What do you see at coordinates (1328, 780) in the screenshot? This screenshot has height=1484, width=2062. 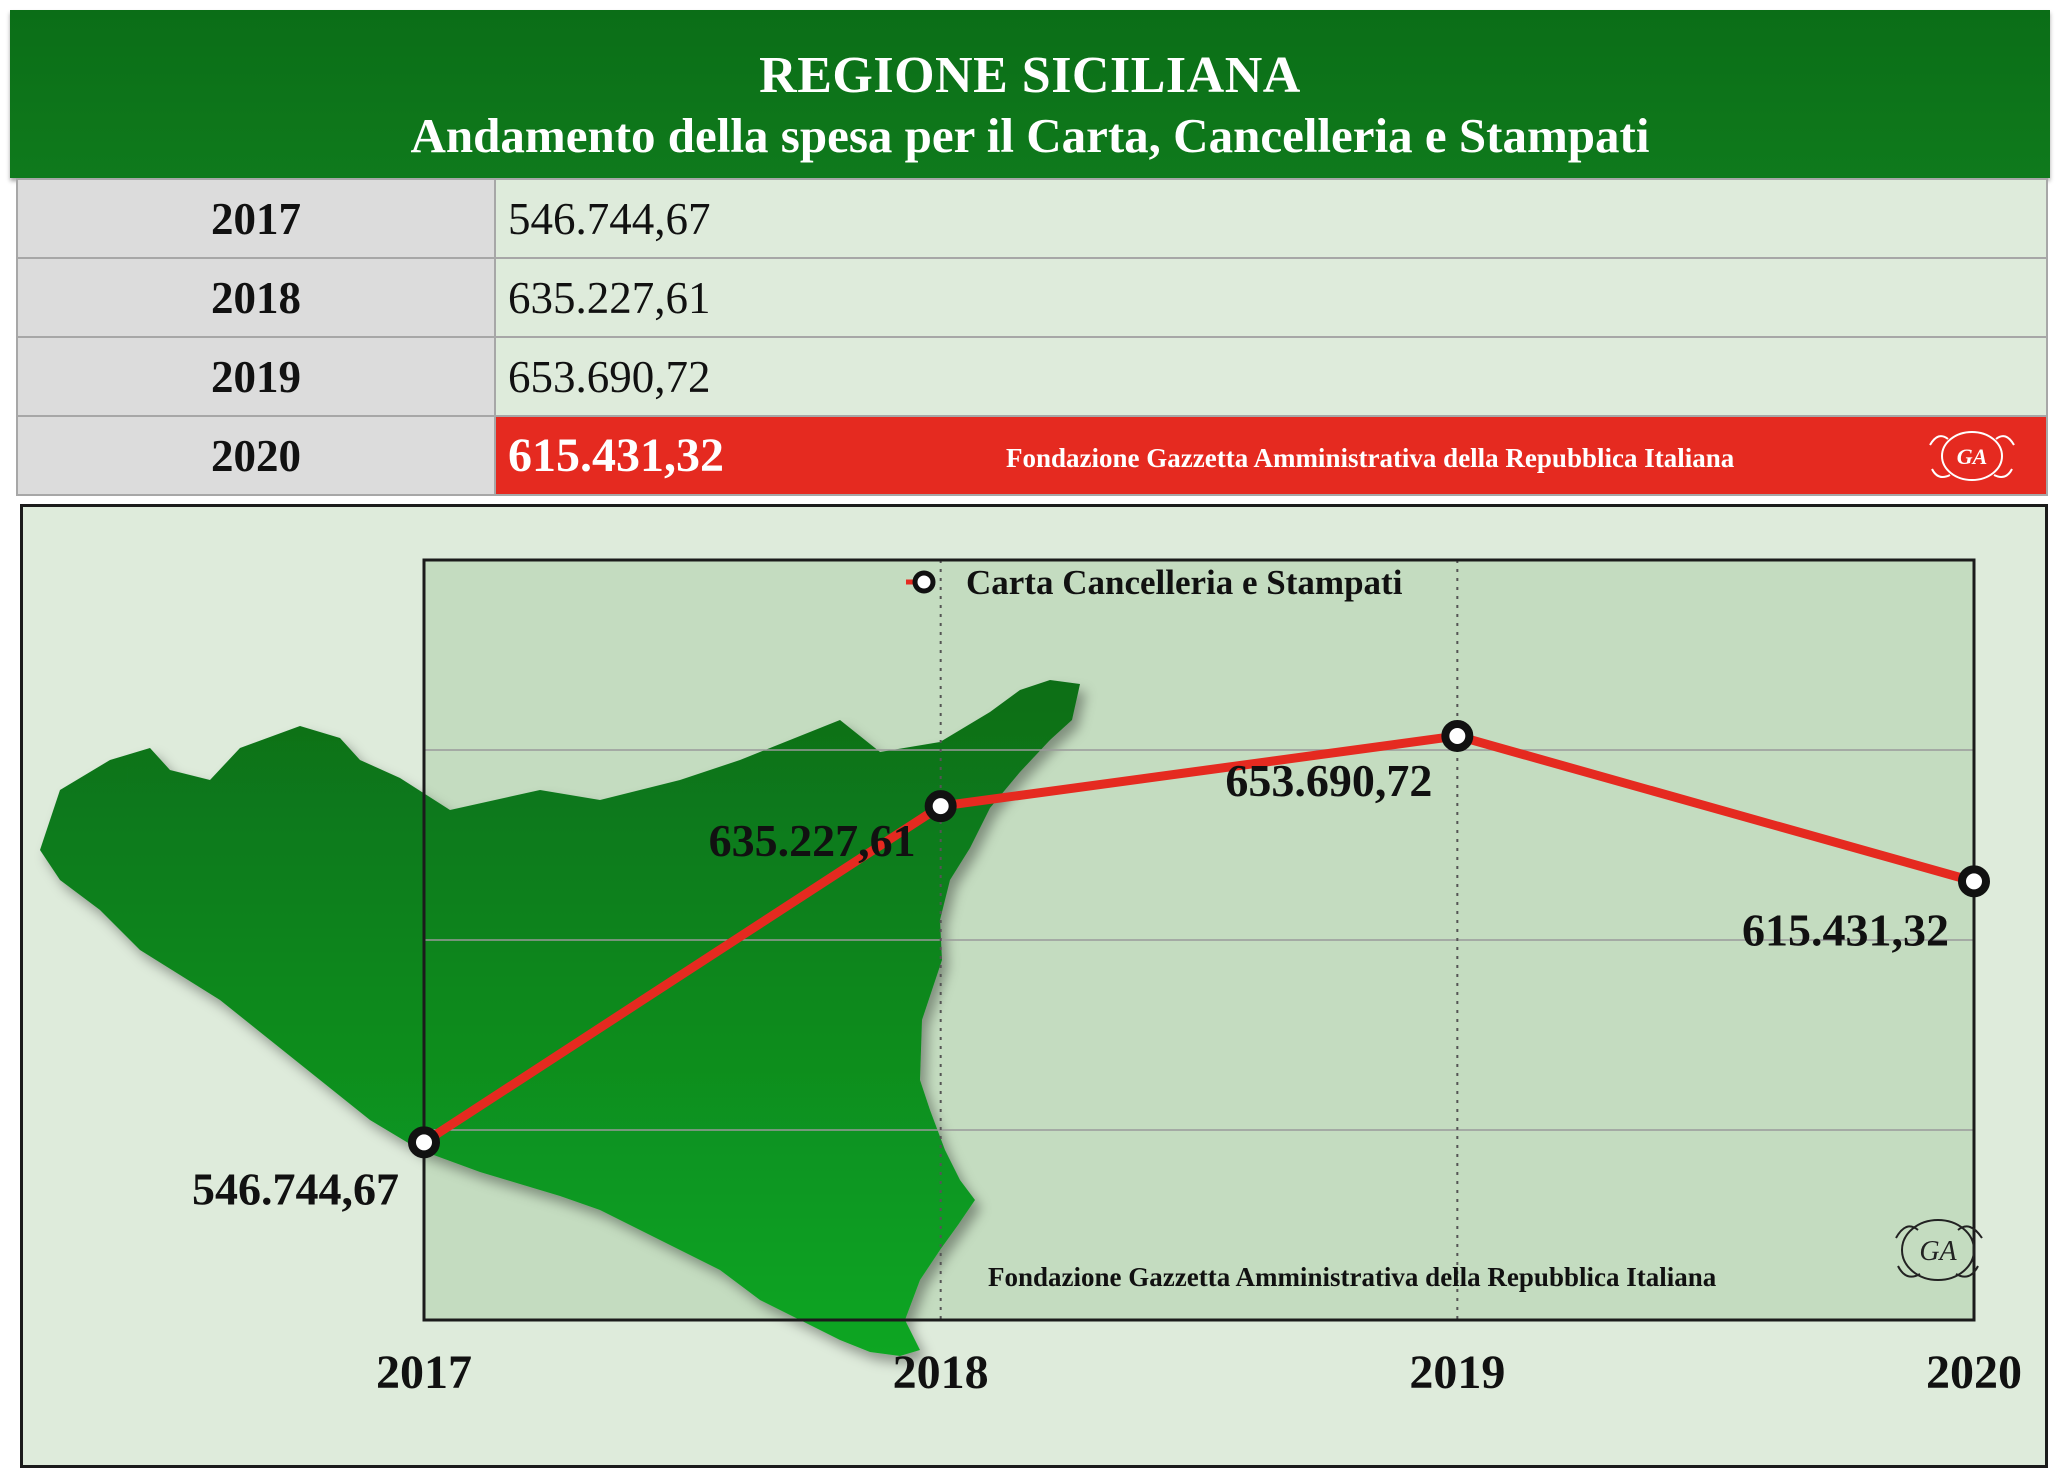 I see `data-label: 653.690,72` at bounding box center [1328, 780].